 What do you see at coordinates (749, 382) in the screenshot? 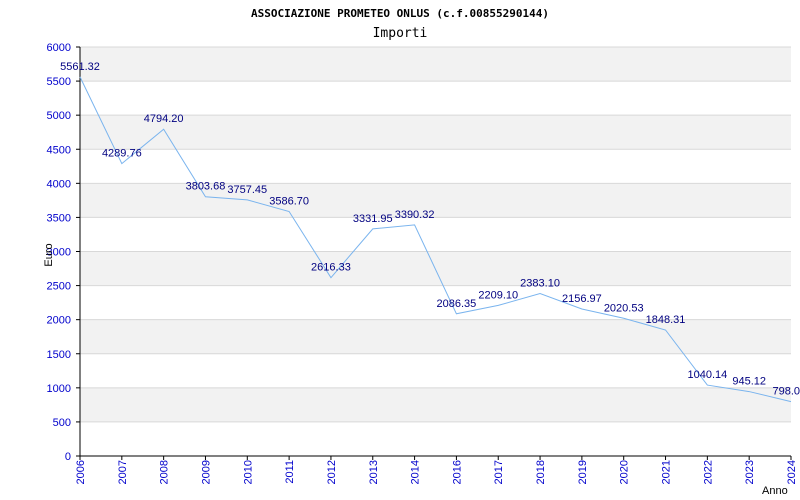
I see `data-label: 945.12` at bounding box center [749, 382].